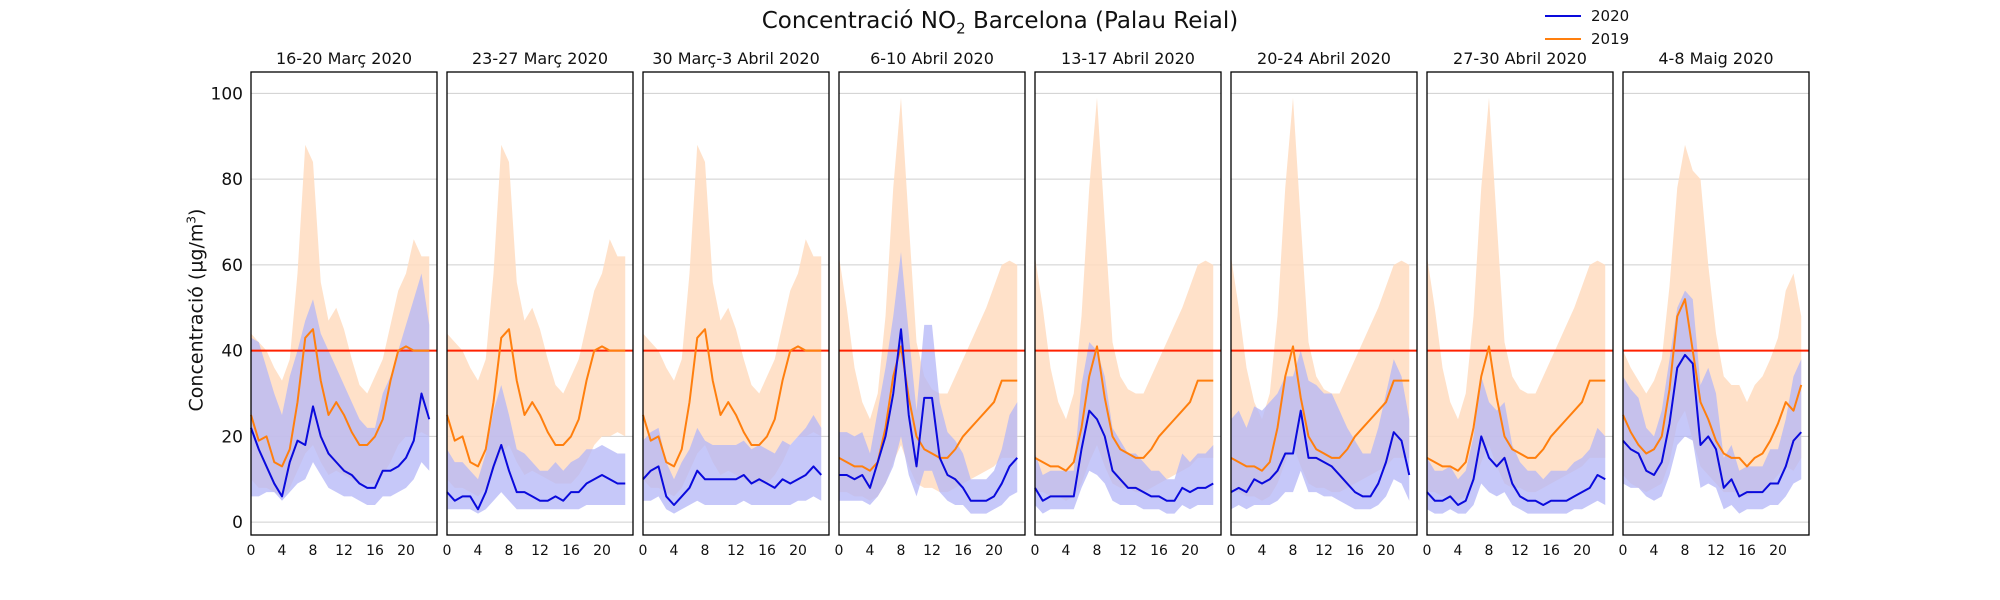 Image resolution: width=2000 pixels, height=600 pixels. What do you see at coordinates (1563, 38) in the screenshot?
I see `legend-swatch-2019` at bounding box center [1563, 38].